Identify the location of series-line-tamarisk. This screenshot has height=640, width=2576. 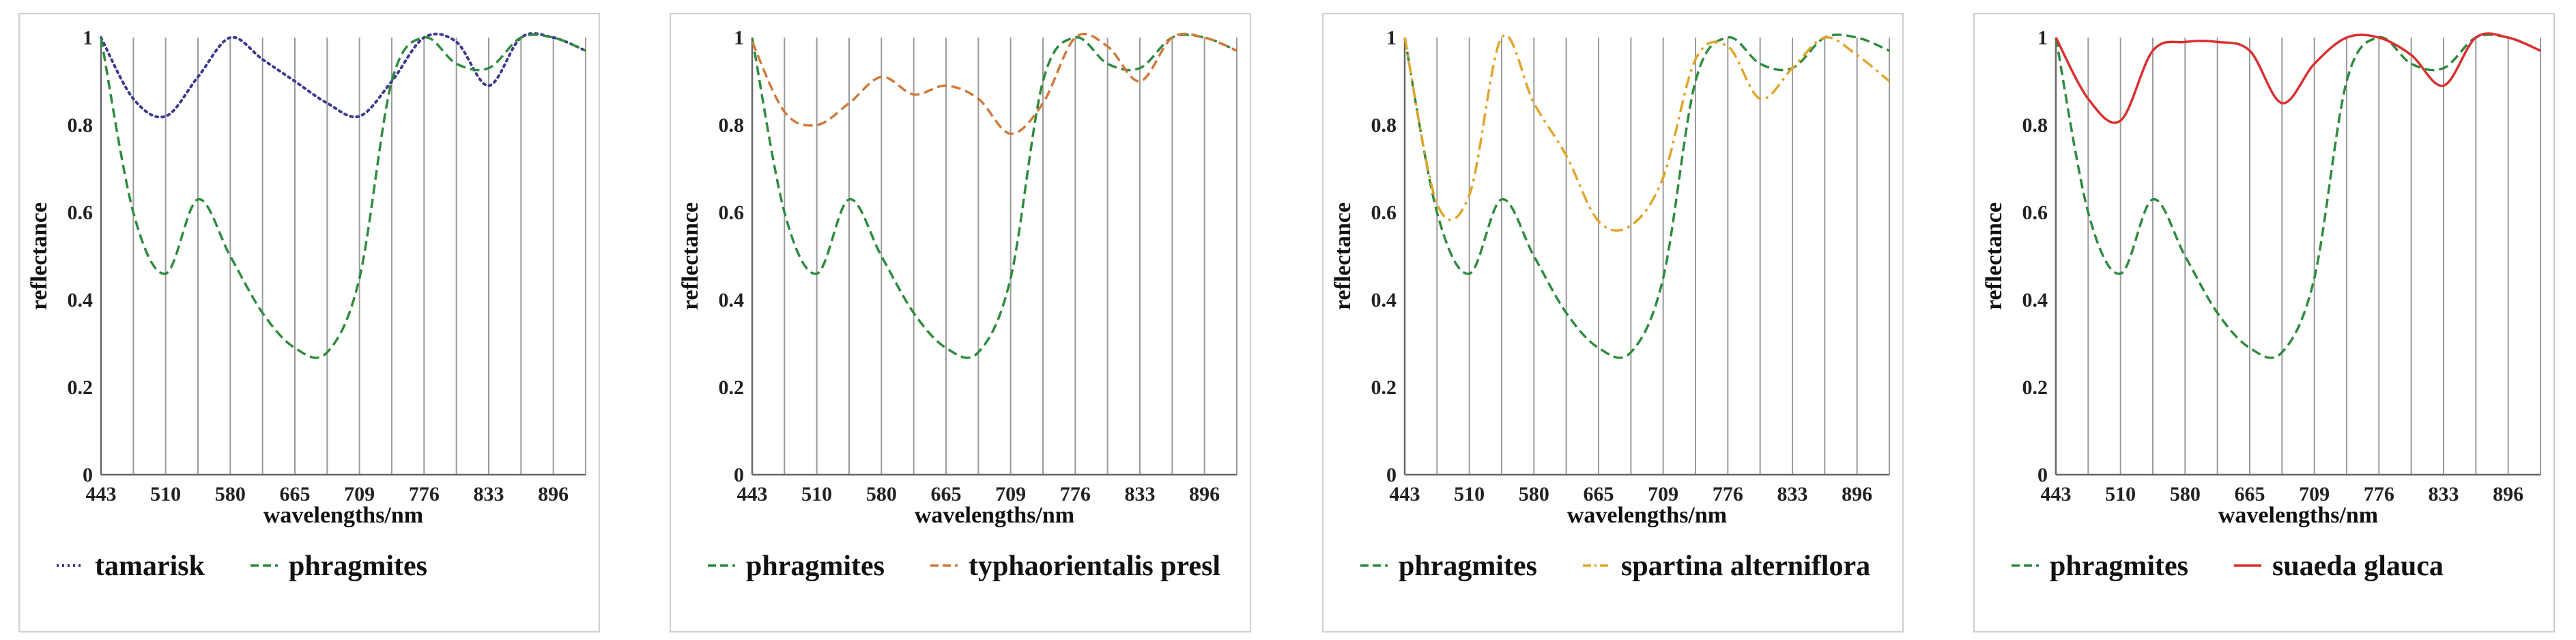
(343, 75).